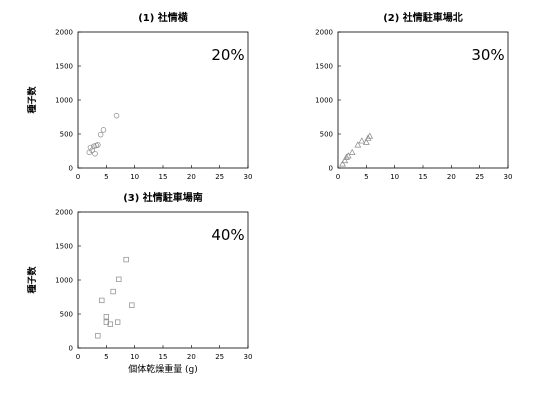 The height and width of the screenshot is (400, 558). I want to click on percent-annotation: 30%, so click(487, 55).